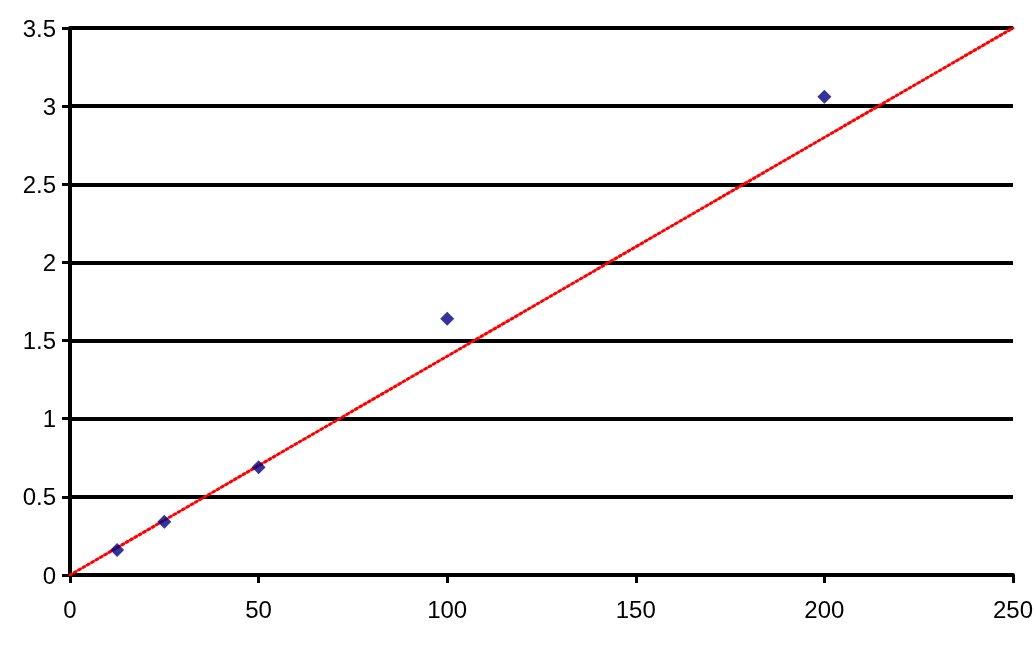 This screenshot has width=1036, height=662. I want to click on y-tick-label: 3.5, so click(39, 28).